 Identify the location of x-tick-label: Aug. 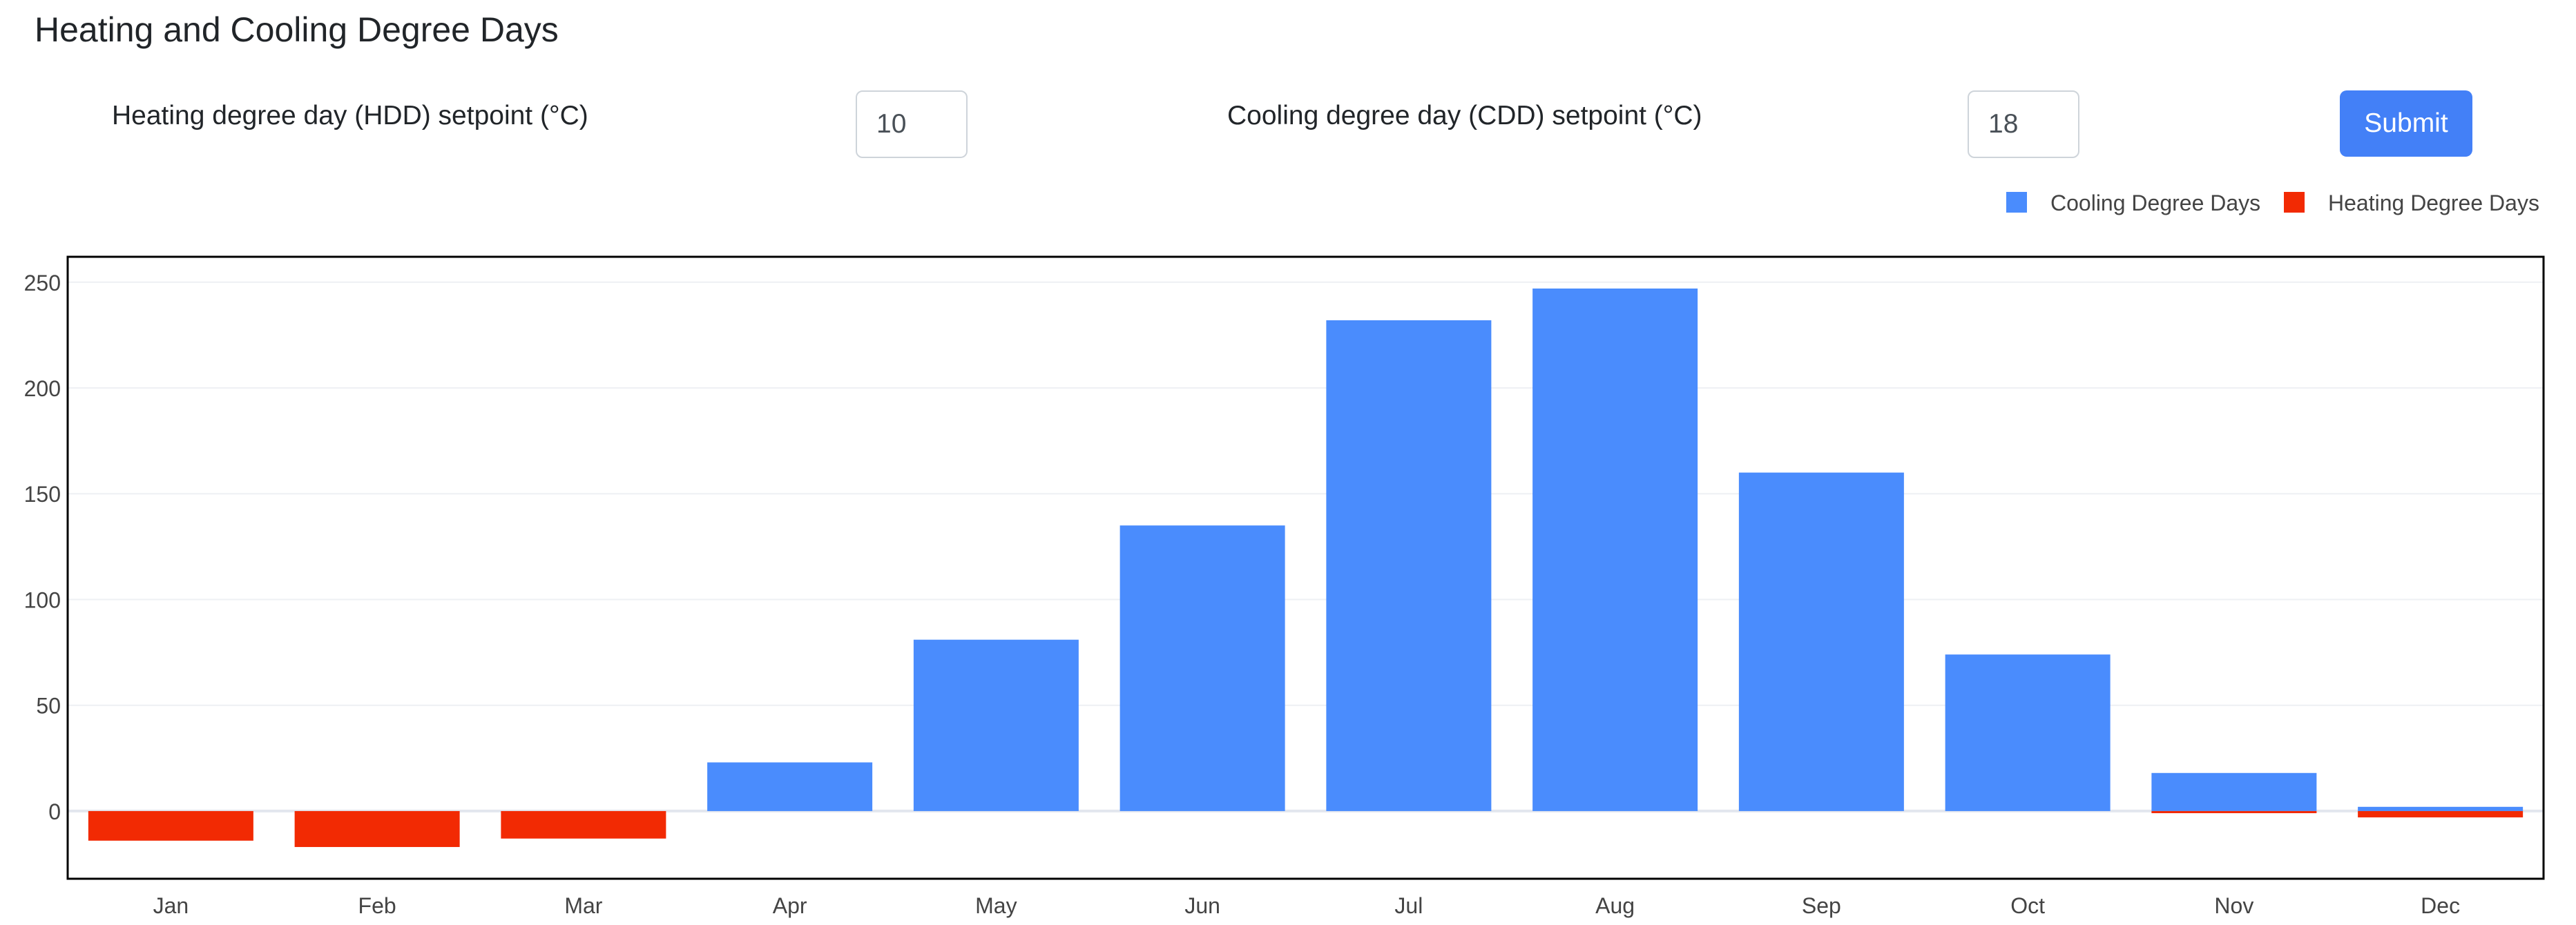
(1615, 905).